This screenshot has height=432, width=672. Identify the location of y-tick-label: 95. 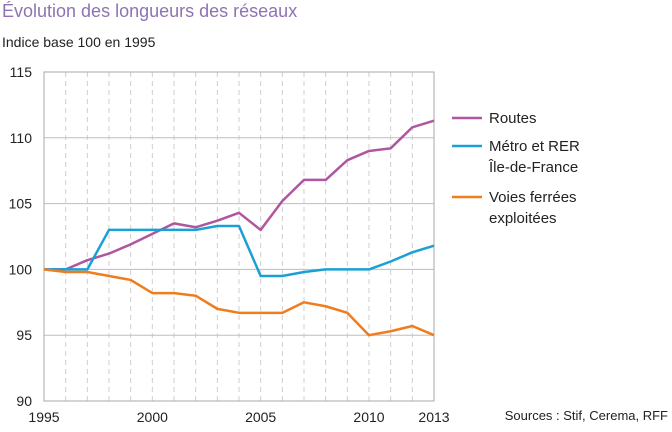
(24, 335).